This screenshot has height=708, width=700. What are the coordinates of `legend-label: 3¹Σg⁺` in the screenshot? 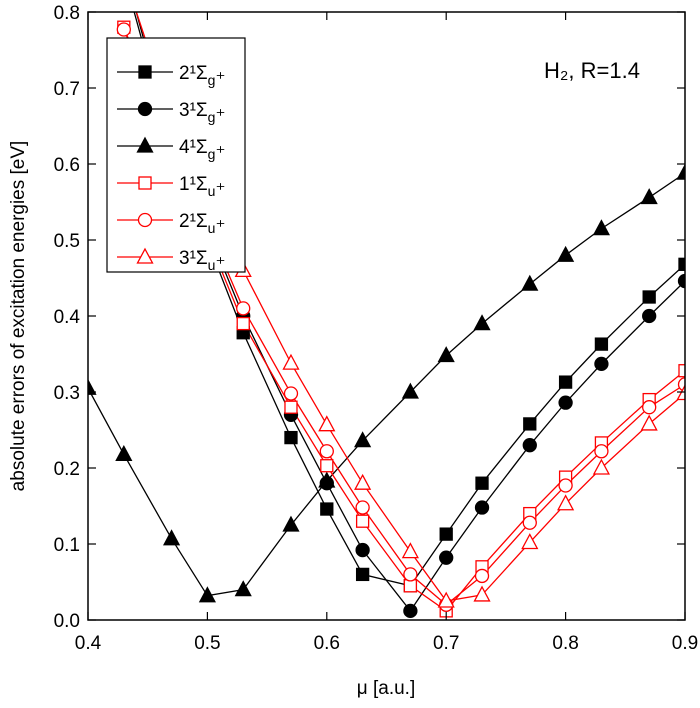 It's located at (202, 113).